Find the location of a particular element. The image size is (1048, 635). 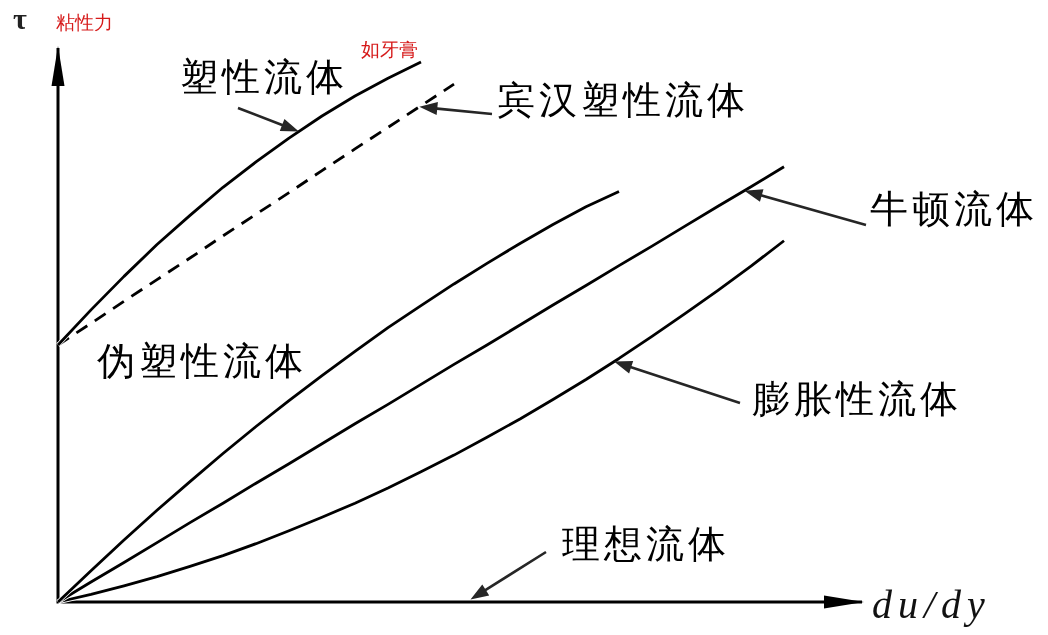

x-axis-title: du/dy is located at coordinates (931, 604).